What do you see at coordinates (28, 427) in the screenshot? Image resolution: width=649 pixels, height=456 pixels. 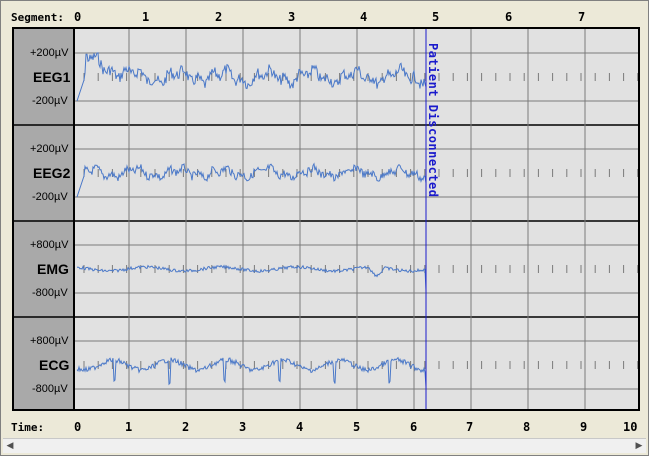 I see `time-label: Time:` at bounding box center [28, 427].